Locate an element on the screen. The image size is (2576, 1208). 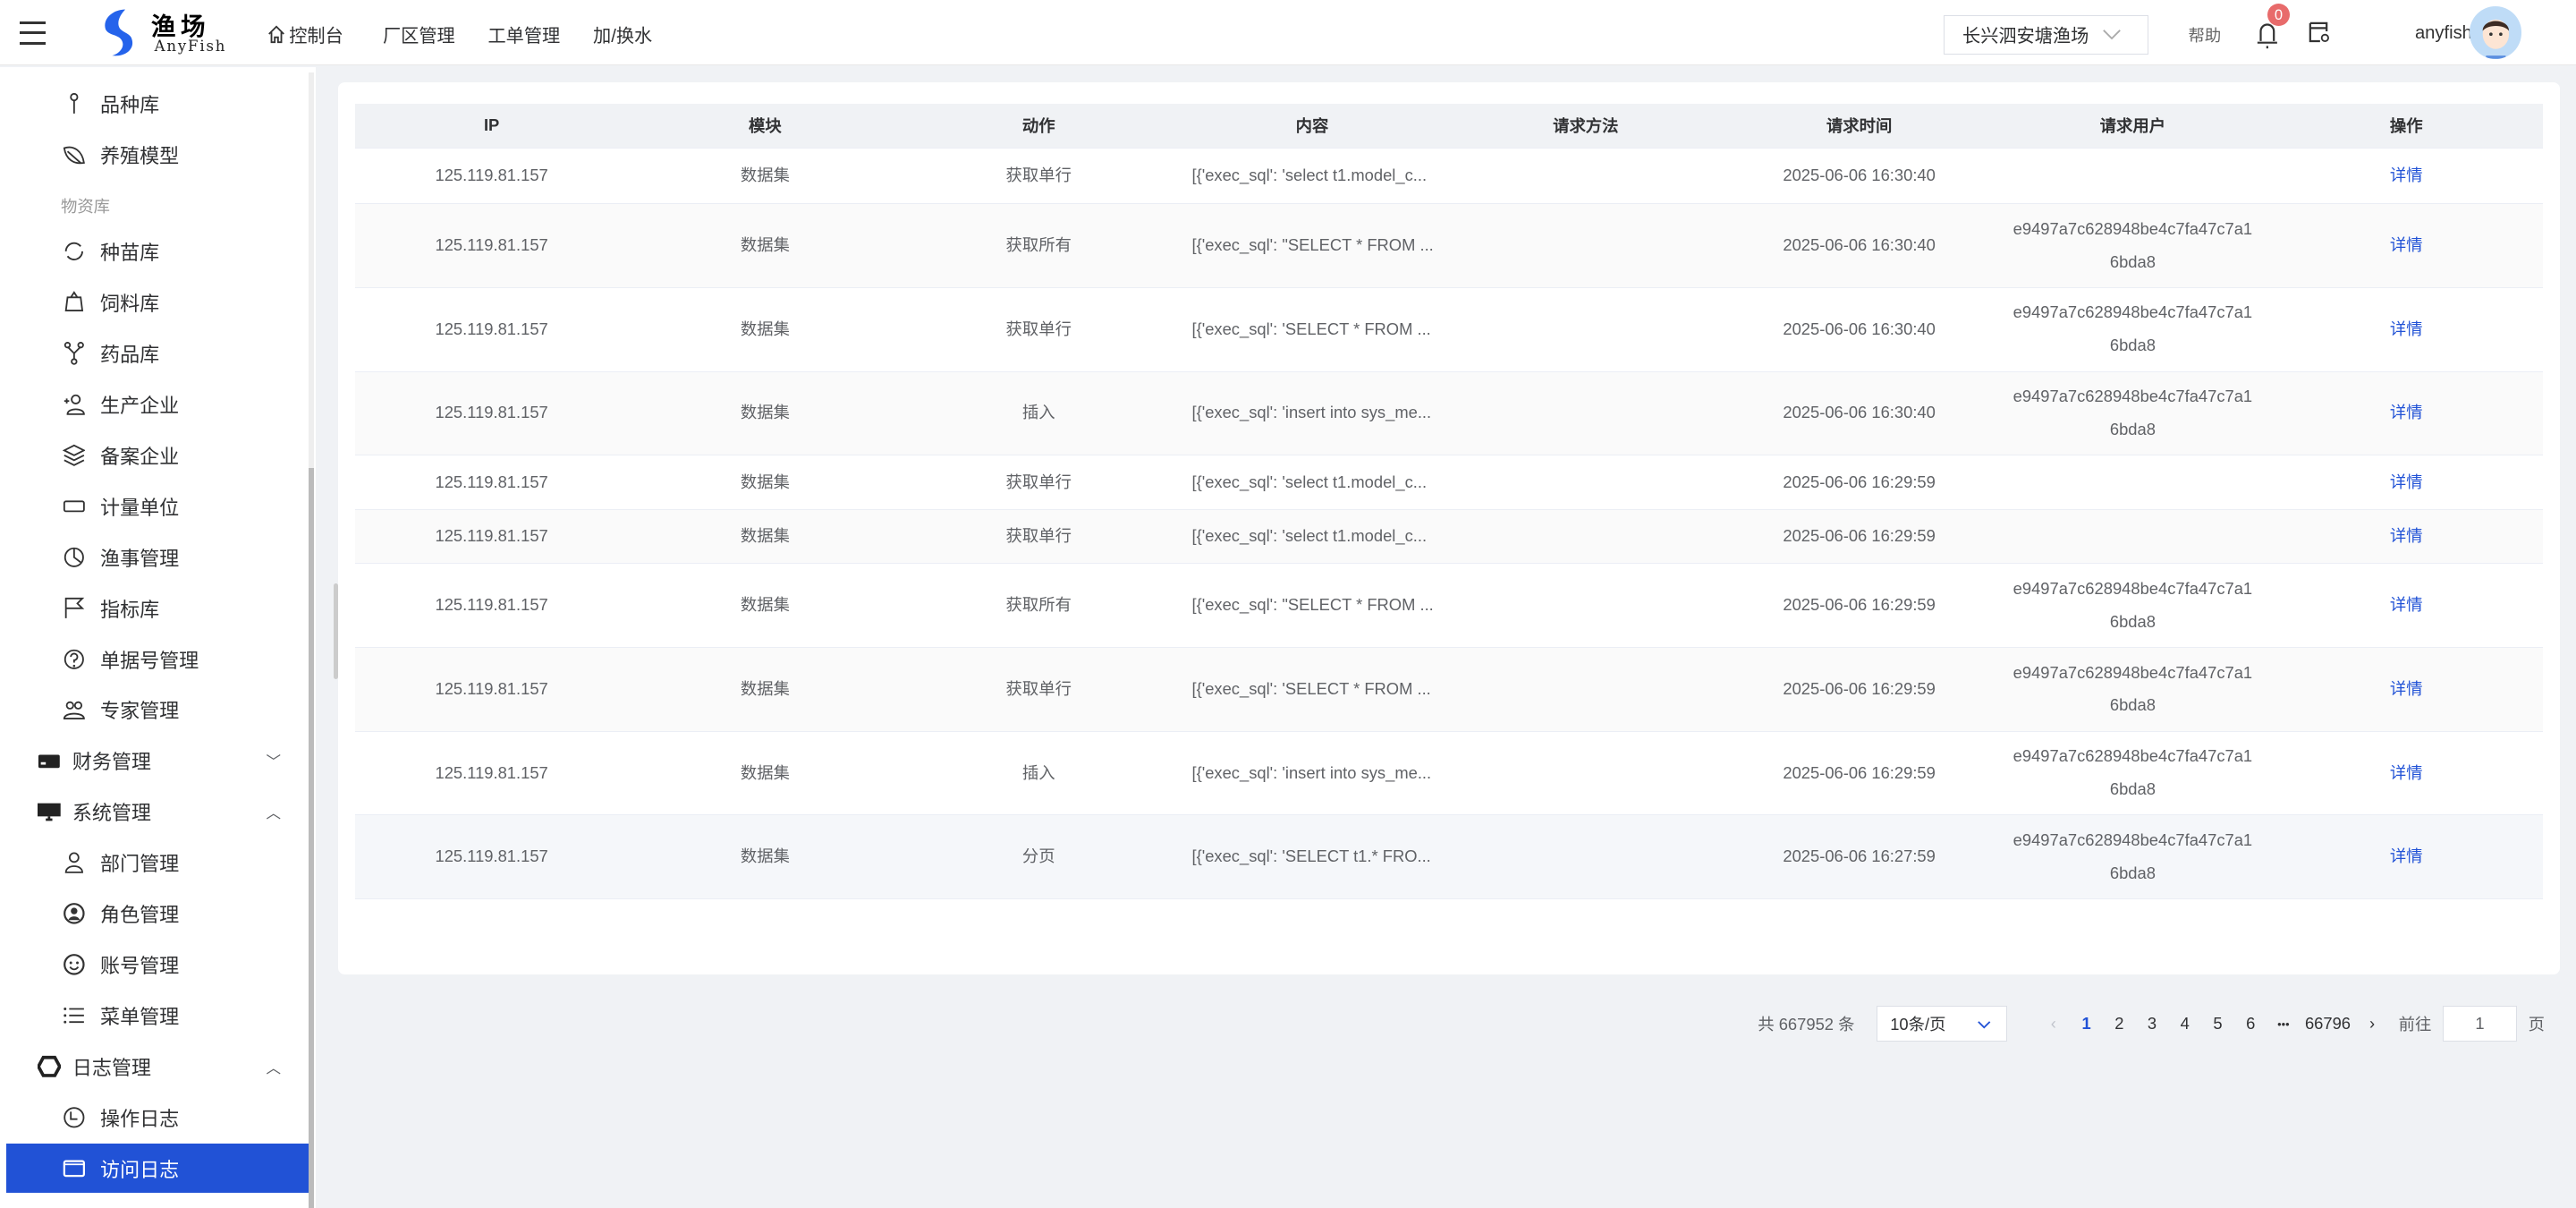
nav-label: 工单管理 is located at coordinates (524, 36).